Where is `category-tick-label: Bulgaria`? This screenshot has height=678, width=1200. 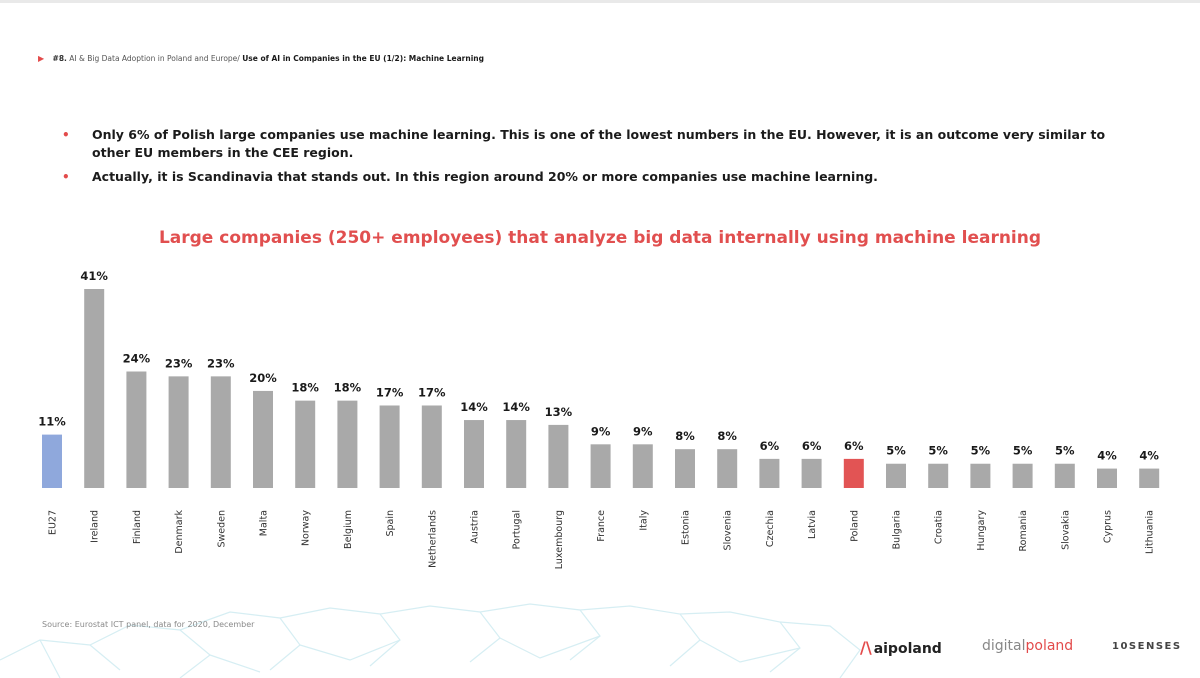 category-tick-label: Bulgaria is located at coordinates (897, 529).